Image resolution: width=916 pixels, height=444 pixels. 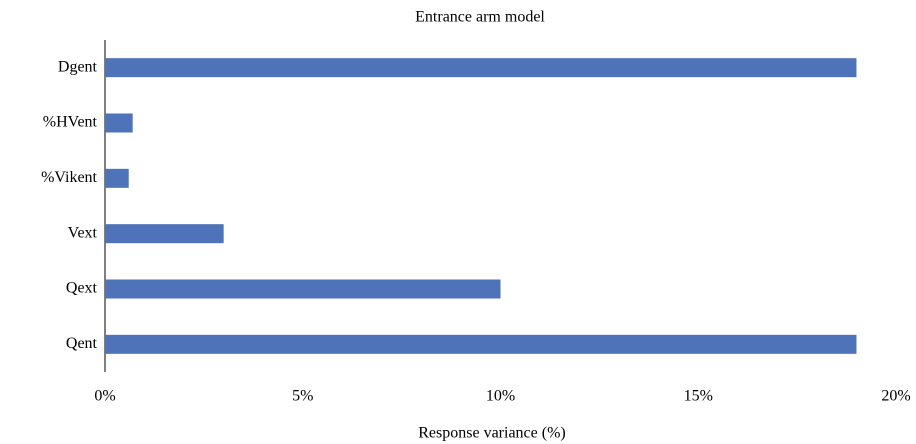 I want to click on x-tick-label: 5%, so click(x=302, y=396).